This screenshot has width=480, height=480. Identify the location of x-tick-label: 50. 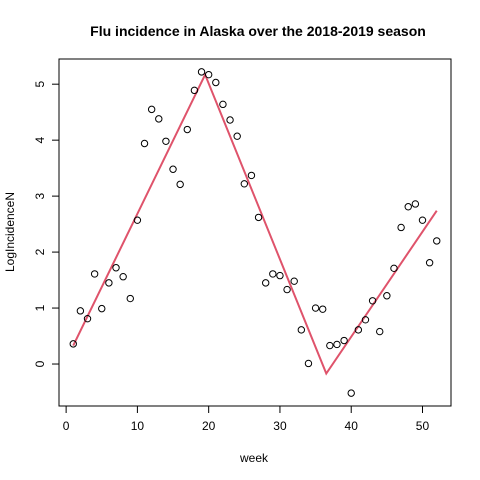
(423, 426).